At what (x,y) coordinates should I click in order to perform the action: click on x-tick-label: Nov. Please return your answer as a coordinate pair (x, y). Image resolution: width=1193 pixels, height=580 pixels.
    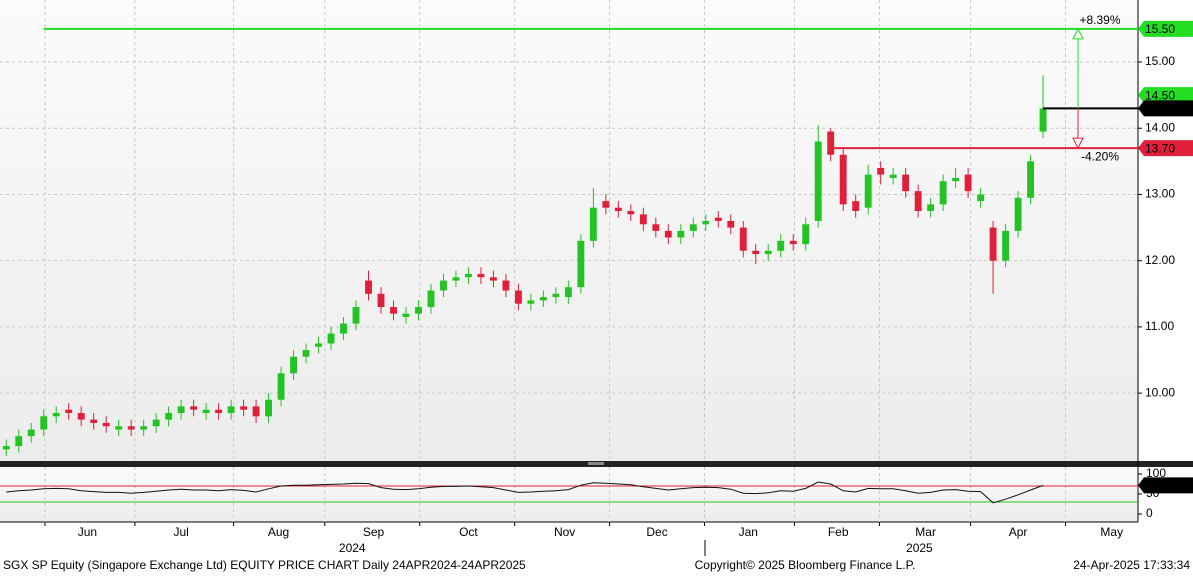
    Looking at the image, I should click on (564, 532).